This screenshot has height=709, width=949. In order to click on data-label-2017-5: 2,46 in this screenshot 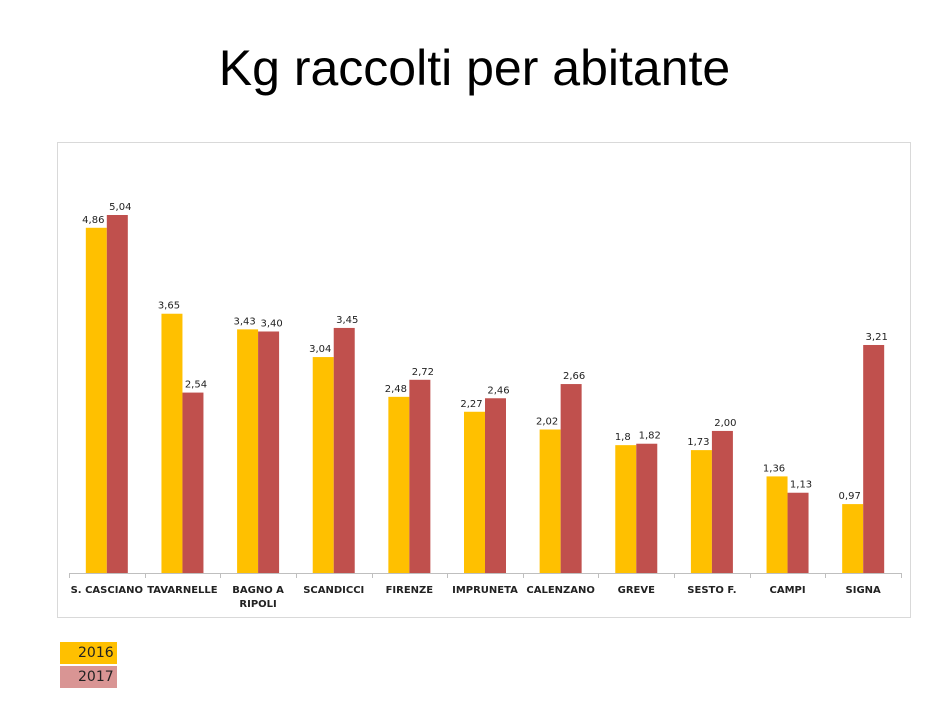, I will do `click(498, 390)`.